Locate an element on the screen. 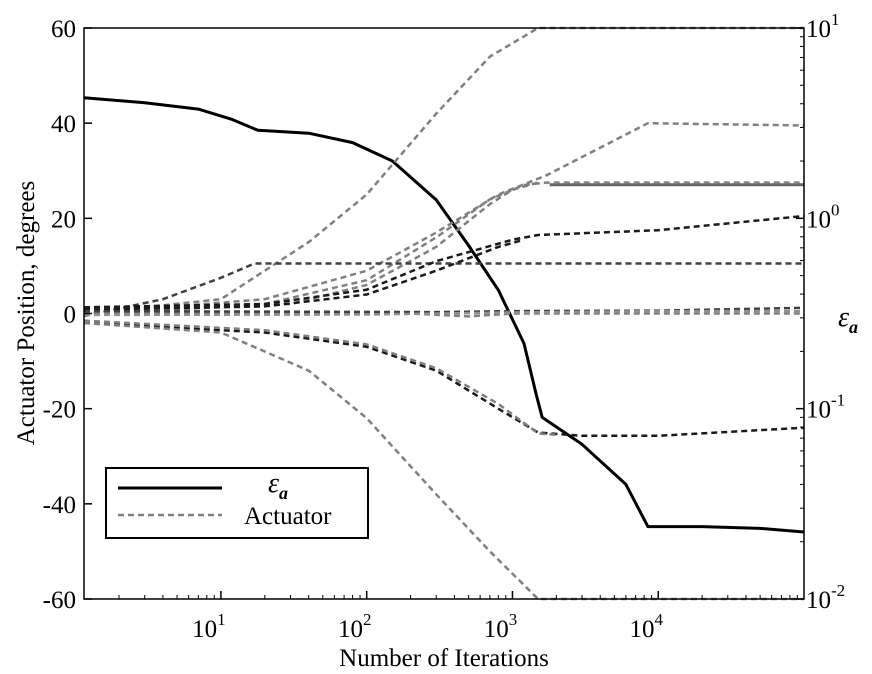 The height and width of the screenshot is (674, 872). y-tick-label: -40 is located at coordinates (59, 505).